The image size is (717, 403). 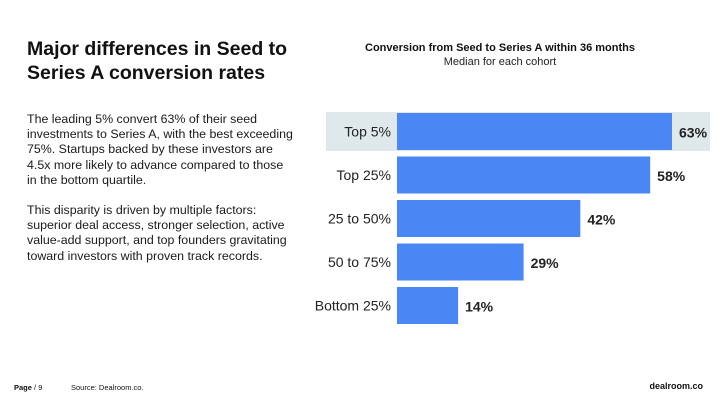 What do you see at coordinates (367, 132) in the screenshot?
I see `category-label: Top 5%` at bounding box center [367, 132].